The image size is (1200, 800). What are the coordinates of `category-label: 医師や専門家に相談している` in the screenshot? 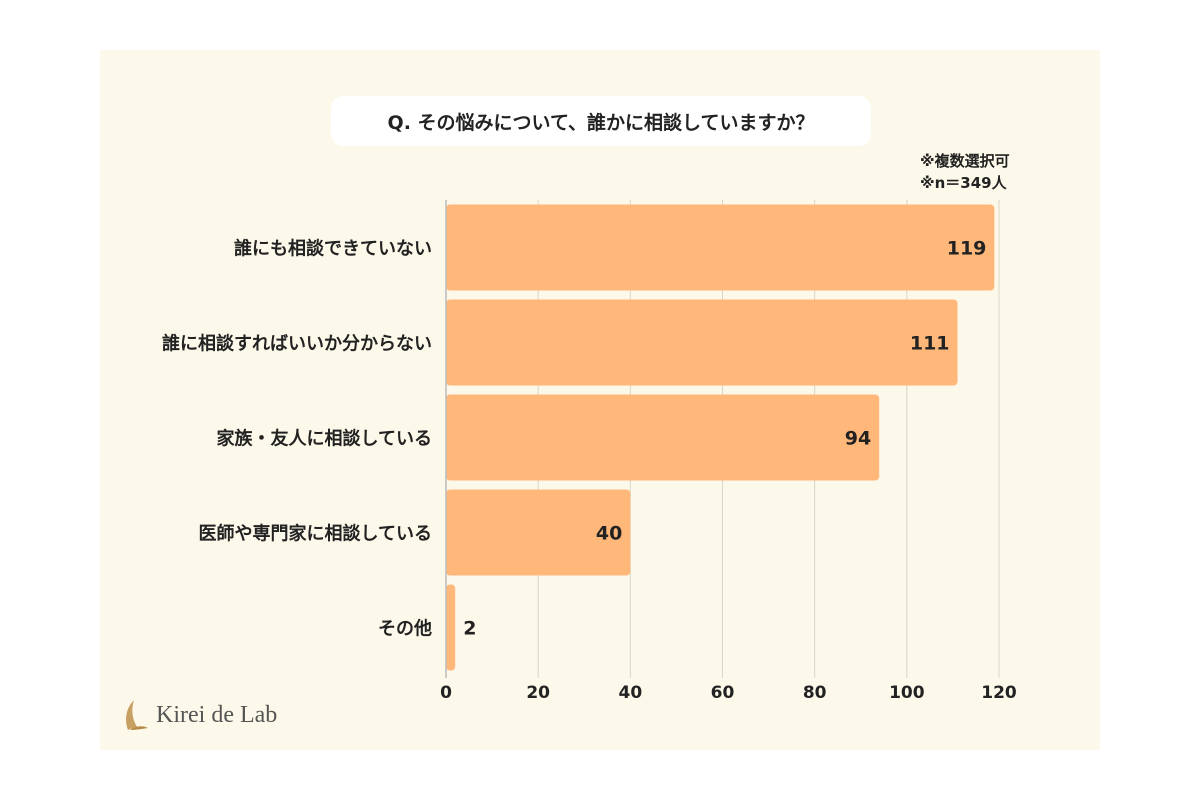 It's located at (315, 534).